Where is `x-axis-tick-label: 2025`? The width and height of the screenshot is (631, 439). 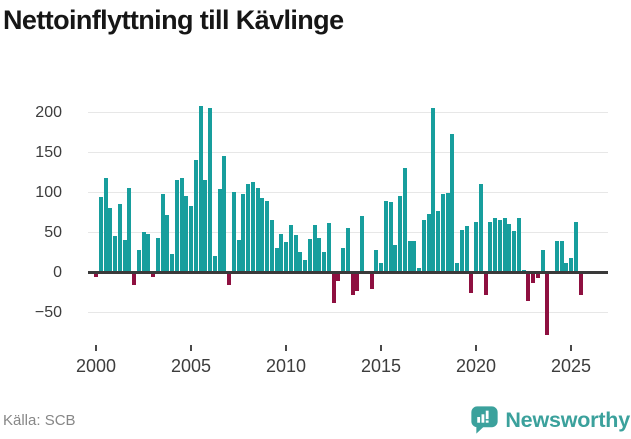 x-axis-tick-label: 2025 is located at coordinates (571, 366).